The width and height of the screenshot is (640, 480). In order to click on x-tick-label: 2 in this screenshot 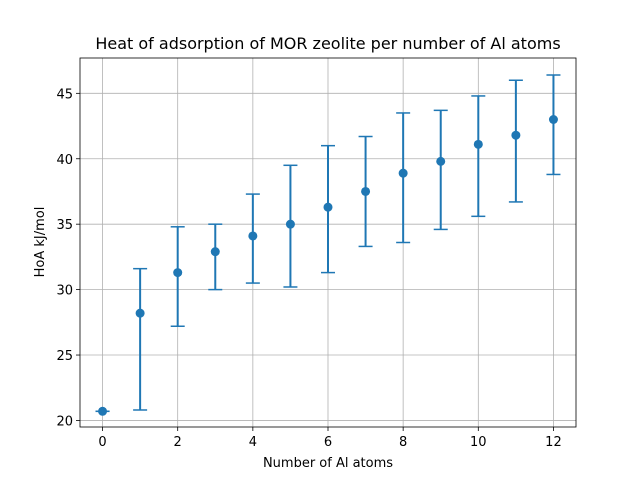, I will do `click(178, 442)`.